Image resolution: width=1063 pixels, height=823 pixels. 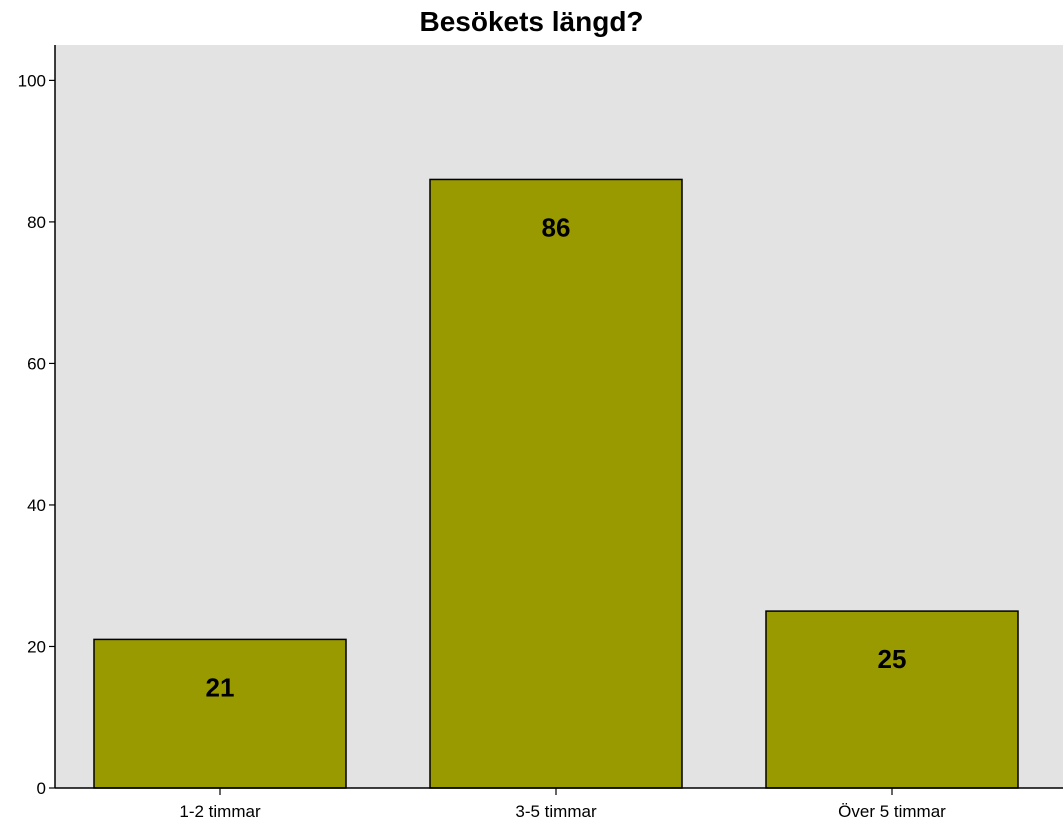 What do you see at coordinates (32, 80) in the screenshot?
I see `y-tick-label: 100` at bounding box center [32, 80].